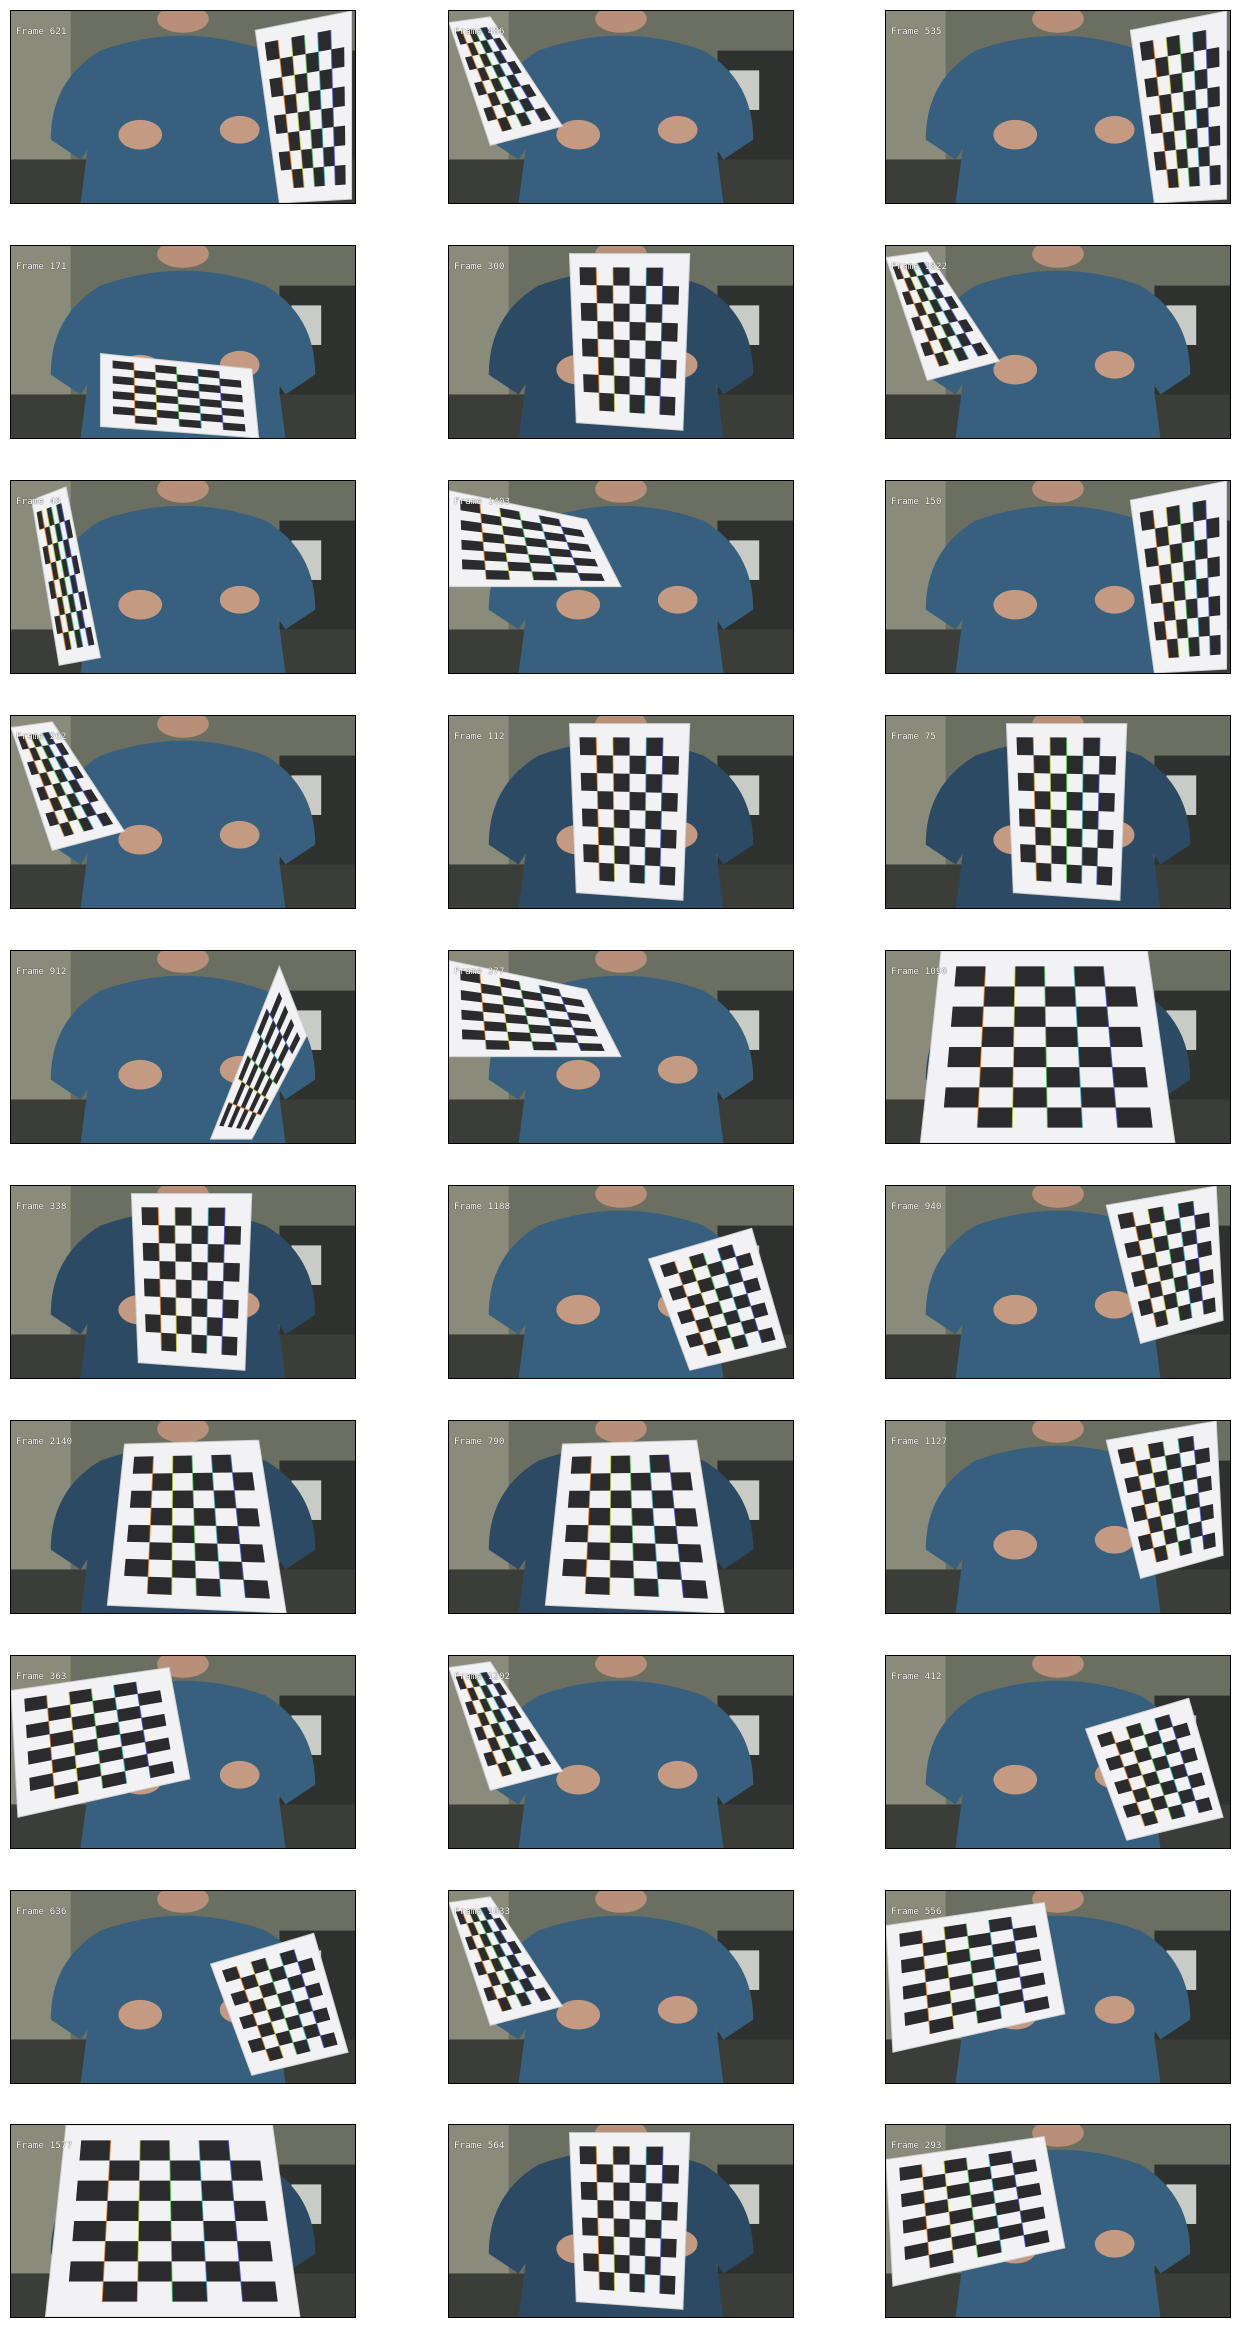 This screenshot has width=1243, height=2330. Describe the element at coordinates (916, 2146) in the screenshot. I see `frame-label: Frame 293` at that location.